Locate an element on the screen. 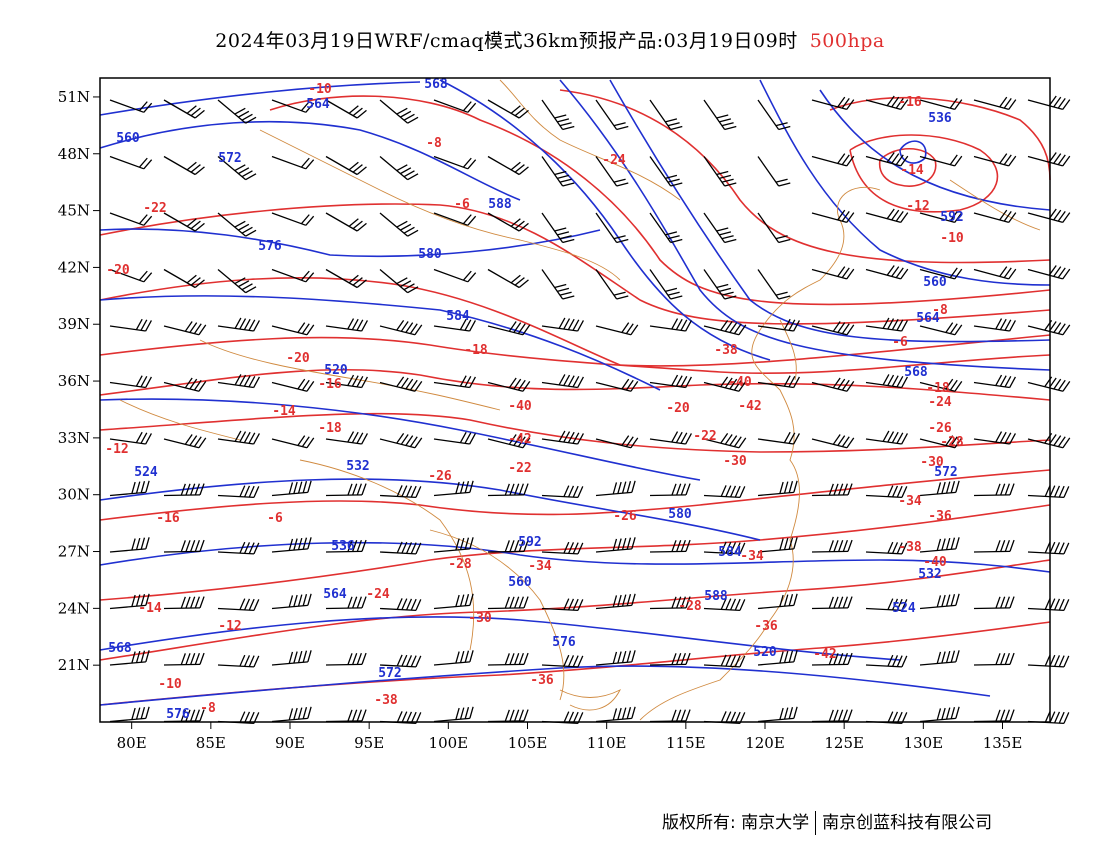  lat-label: 45N is located at coordinates (74, 211).